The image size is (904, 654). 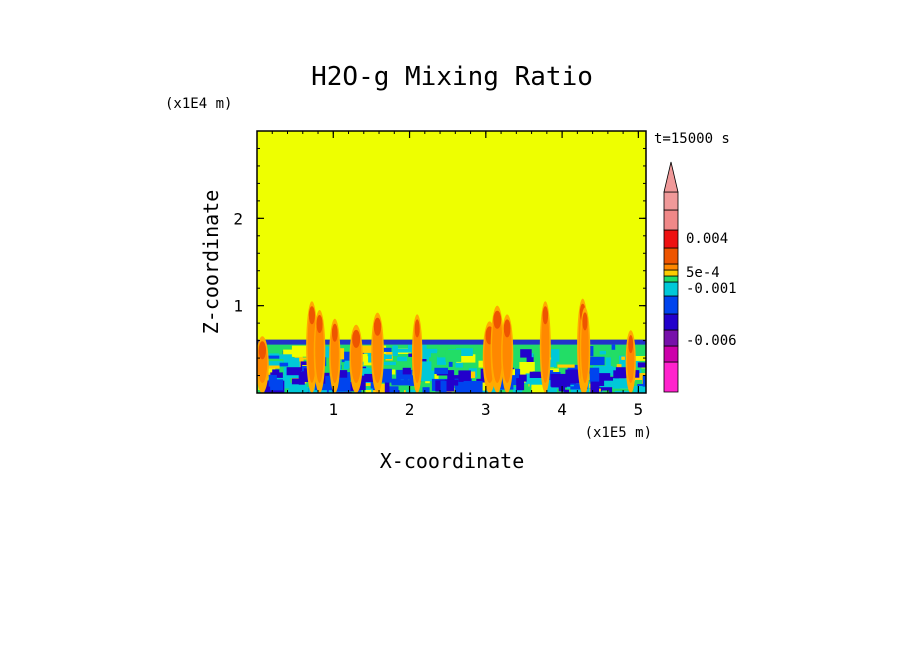 I want to click on x-tick-label: 4, so click(x=562, y=409).